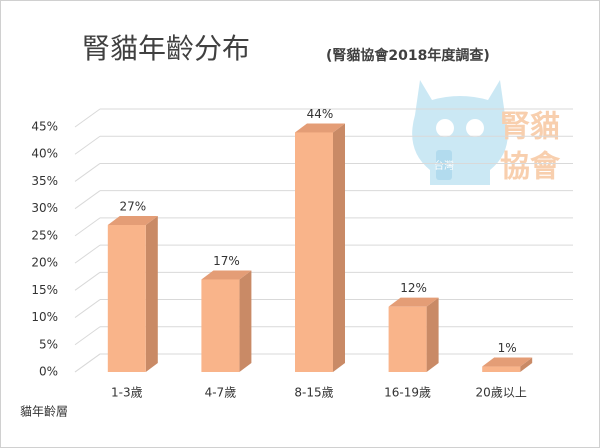 The image size is (600, 448). Describe the element at coordinates (127, 393) in the screenshot. I see `x-tick-label: 1-3歲` at that location.